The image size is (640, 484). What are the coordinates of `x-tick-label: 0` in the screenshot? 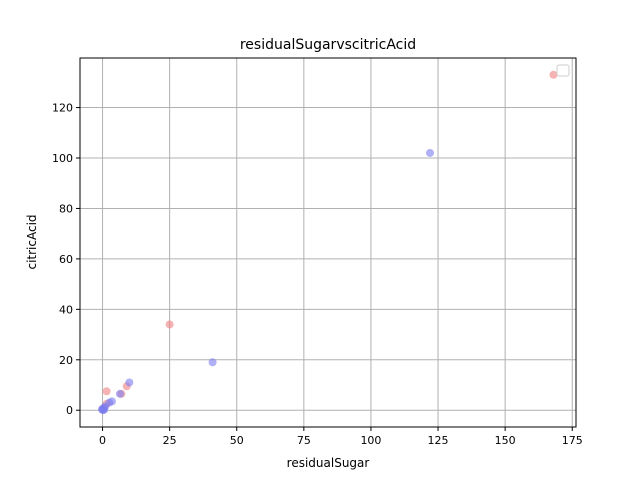 It's located at (102, 440).